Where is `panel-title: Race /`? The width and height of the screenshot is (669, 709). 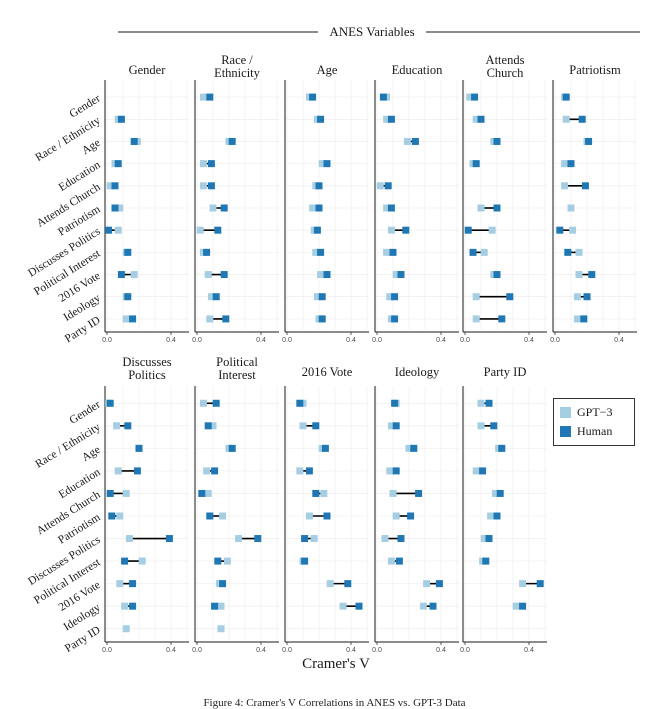
panel-title: Race / is located at coordinates (237, 60).